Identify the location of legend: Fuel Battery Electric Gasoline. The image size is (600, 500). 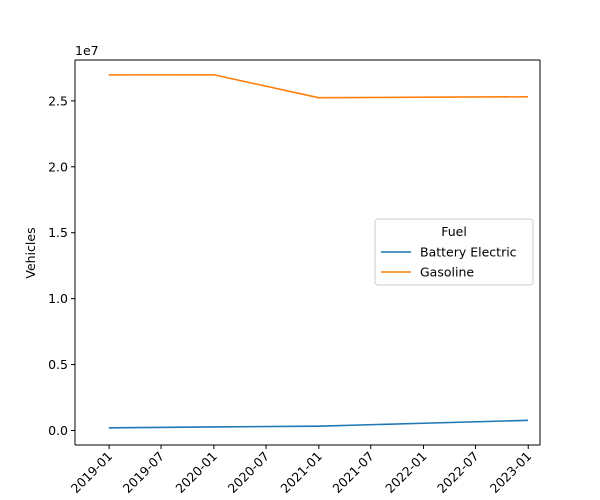
(454, 252).